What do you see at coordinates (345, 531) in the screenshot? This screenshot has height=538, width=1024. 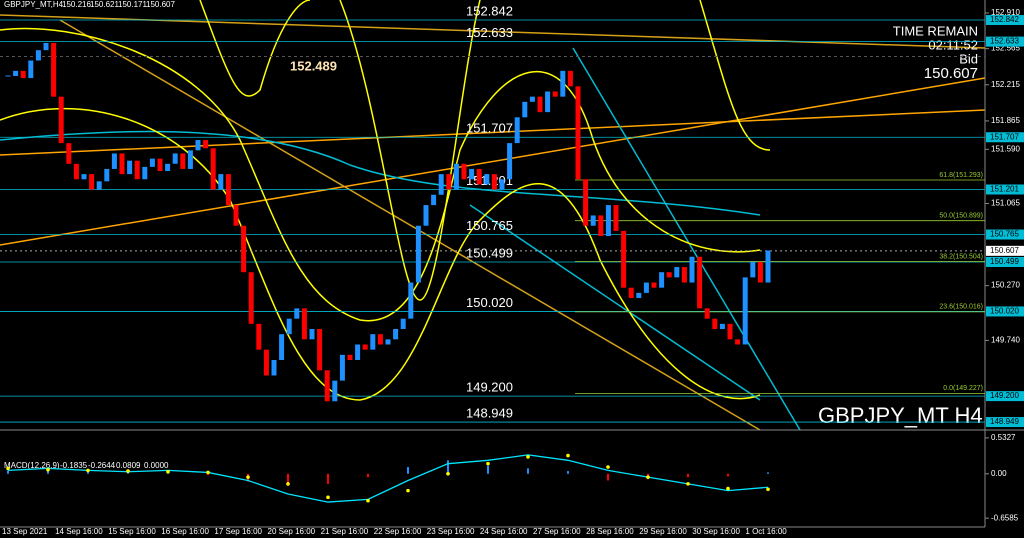 I see `x-tick-label: 21 Sep 16:00` at bounding box center [345, 531].